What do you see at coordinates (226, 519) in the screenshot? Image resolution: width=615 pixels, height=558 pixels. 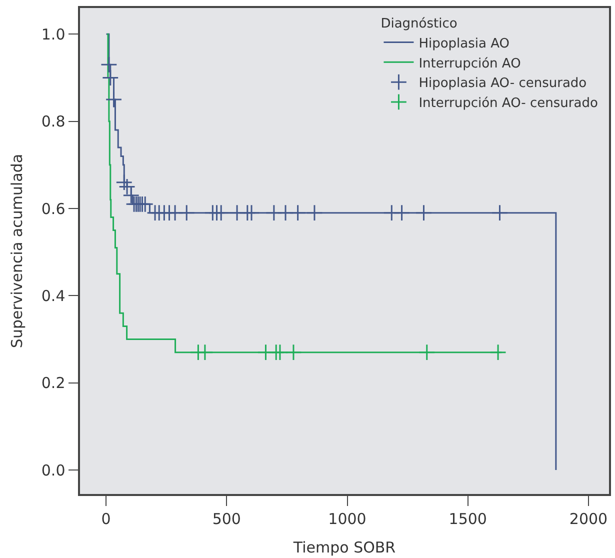 I see `x-tick-label: 500` at bounding box center [226, 519].